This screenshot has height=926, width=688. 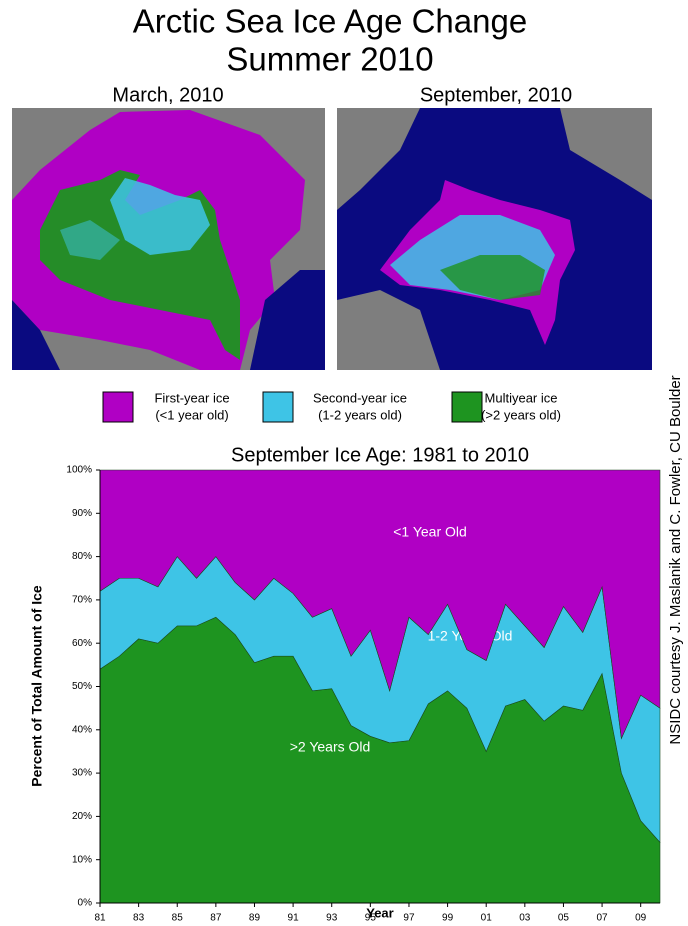 I want to click on y-tick-label: 10%, so click(x=82, y=859).